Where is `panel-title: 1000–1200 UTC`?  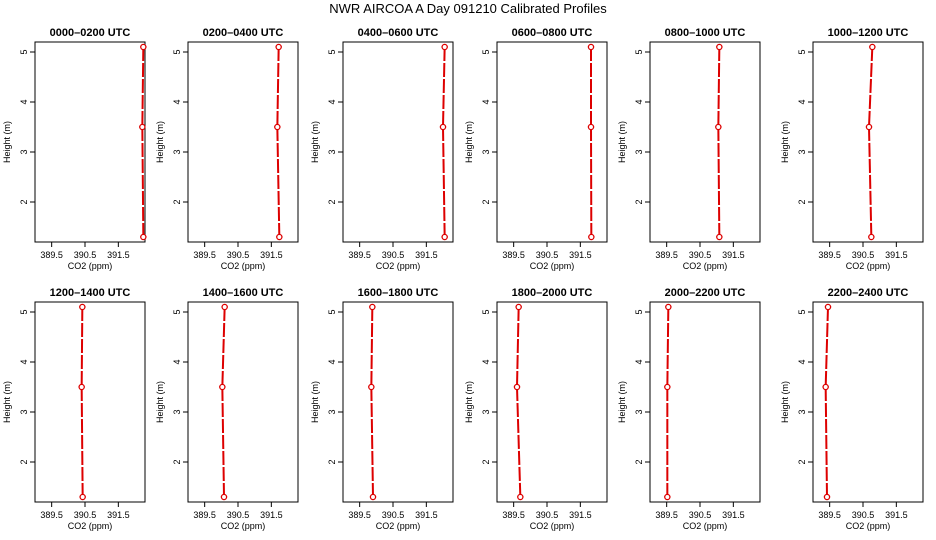
panel-title: 1000–1200 UTC is located at coordinates (868, 33).